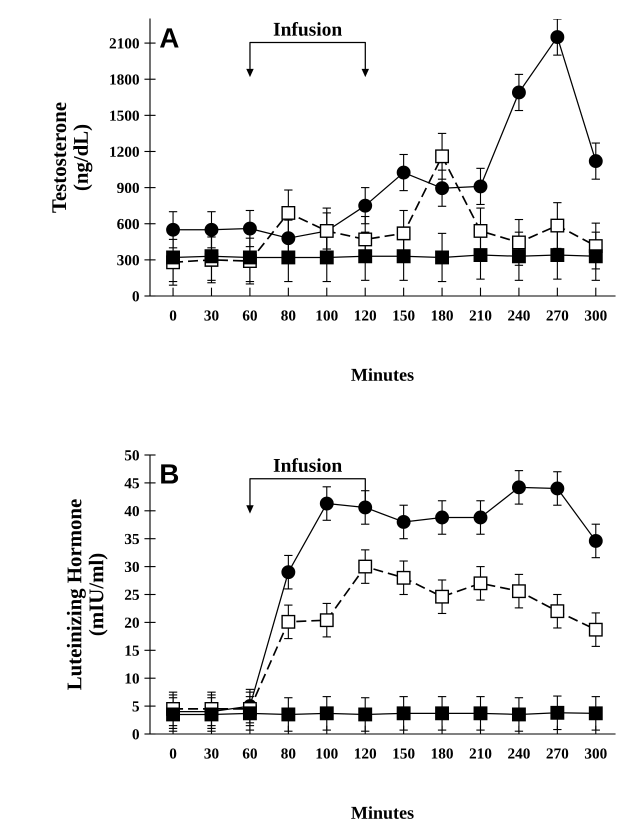  I want to click on x-tick-label: 270, so click(557, 315).